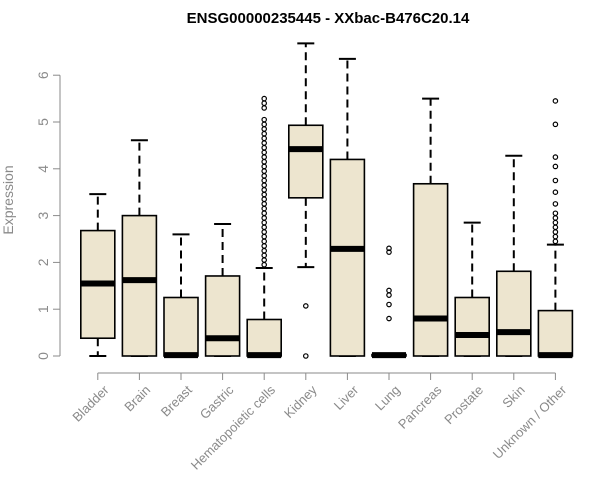  I want to click on x-tick-label: Unknown / Other, so click(530, 422).